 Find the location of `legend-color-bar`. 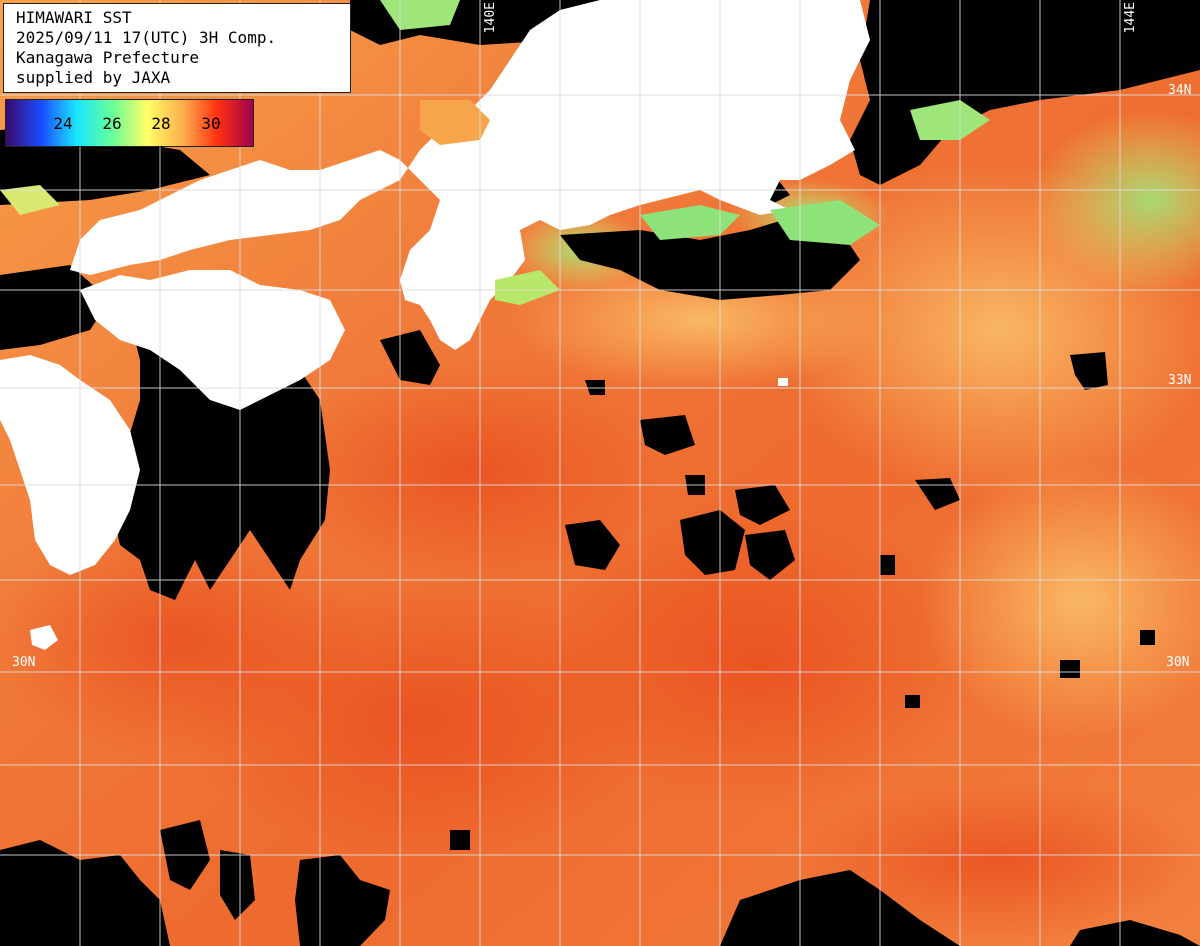

legend-color-bar is located at coordinates (129, 123).